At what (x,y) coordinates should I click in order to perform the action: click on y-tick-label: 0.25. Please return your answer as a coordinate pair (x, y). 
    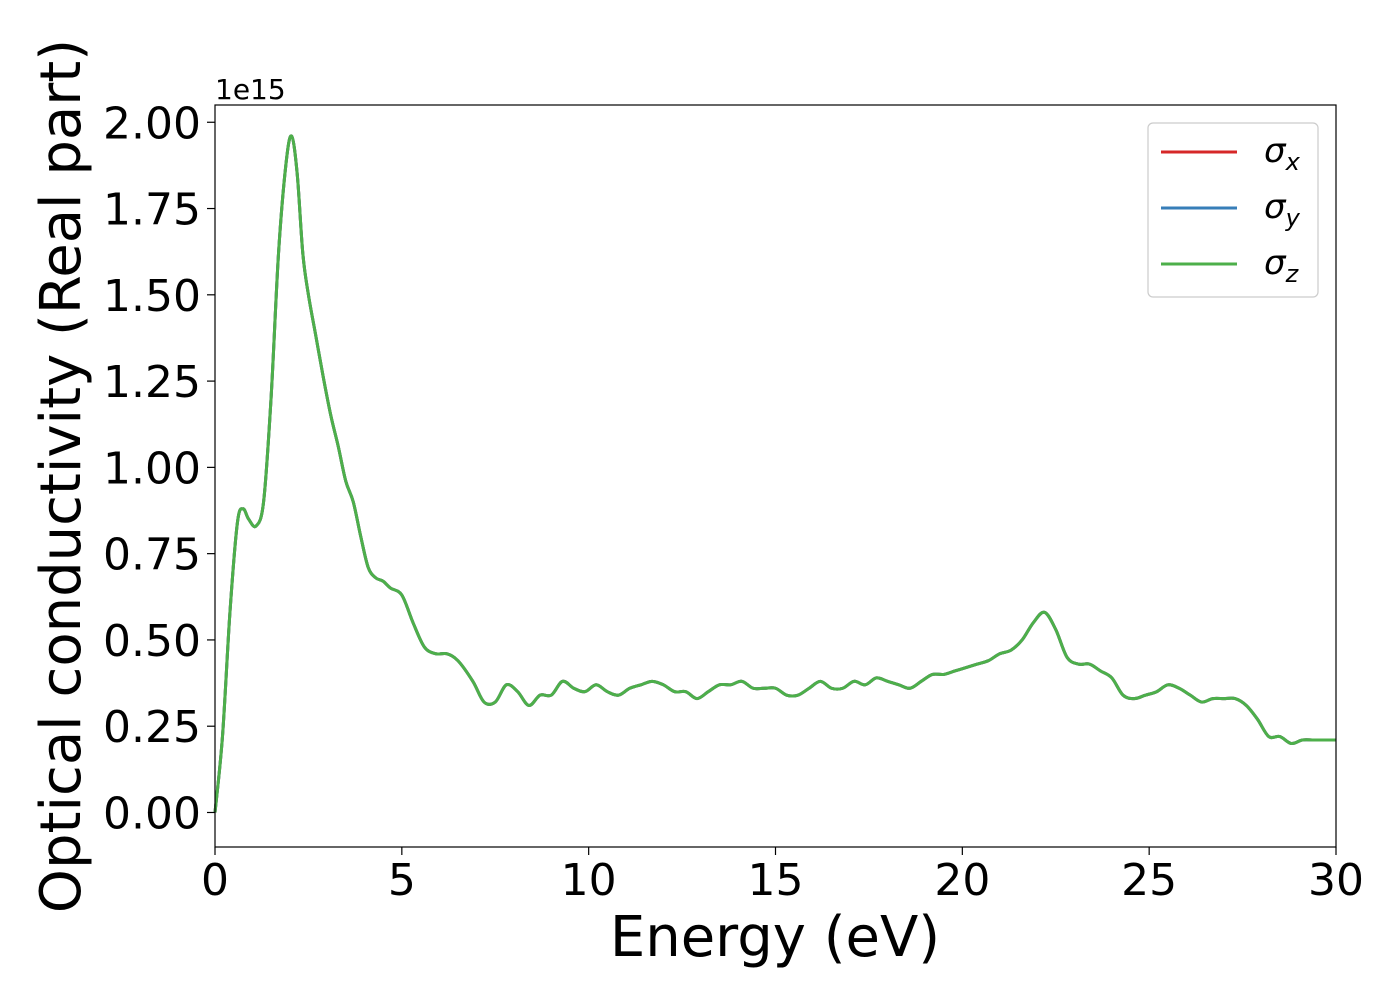
    Looking at the image, I should click on (152, 727).